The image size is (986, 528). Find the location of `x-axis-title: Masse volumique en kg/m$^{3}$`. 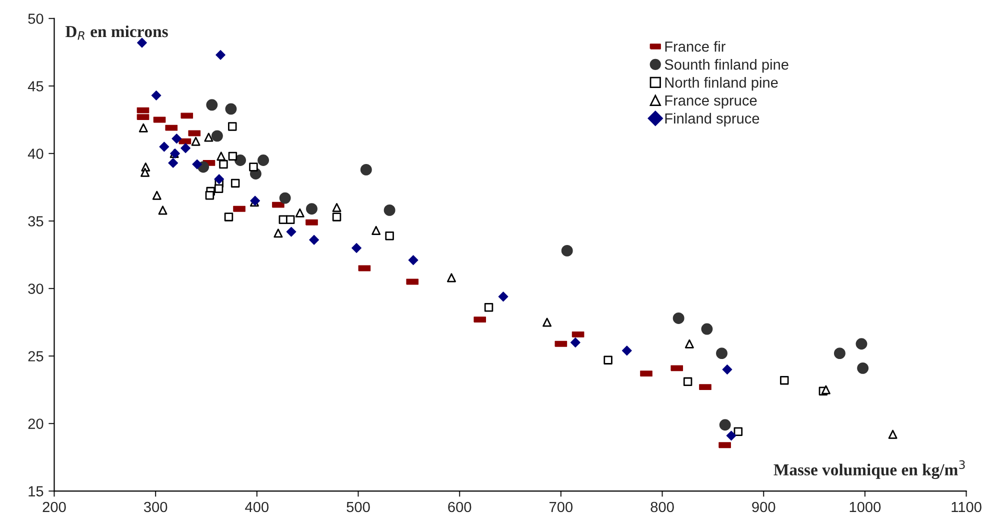

x-axis-title: Masse volumique en kg/m$^{3}$ is located at coordinates (869, 469).